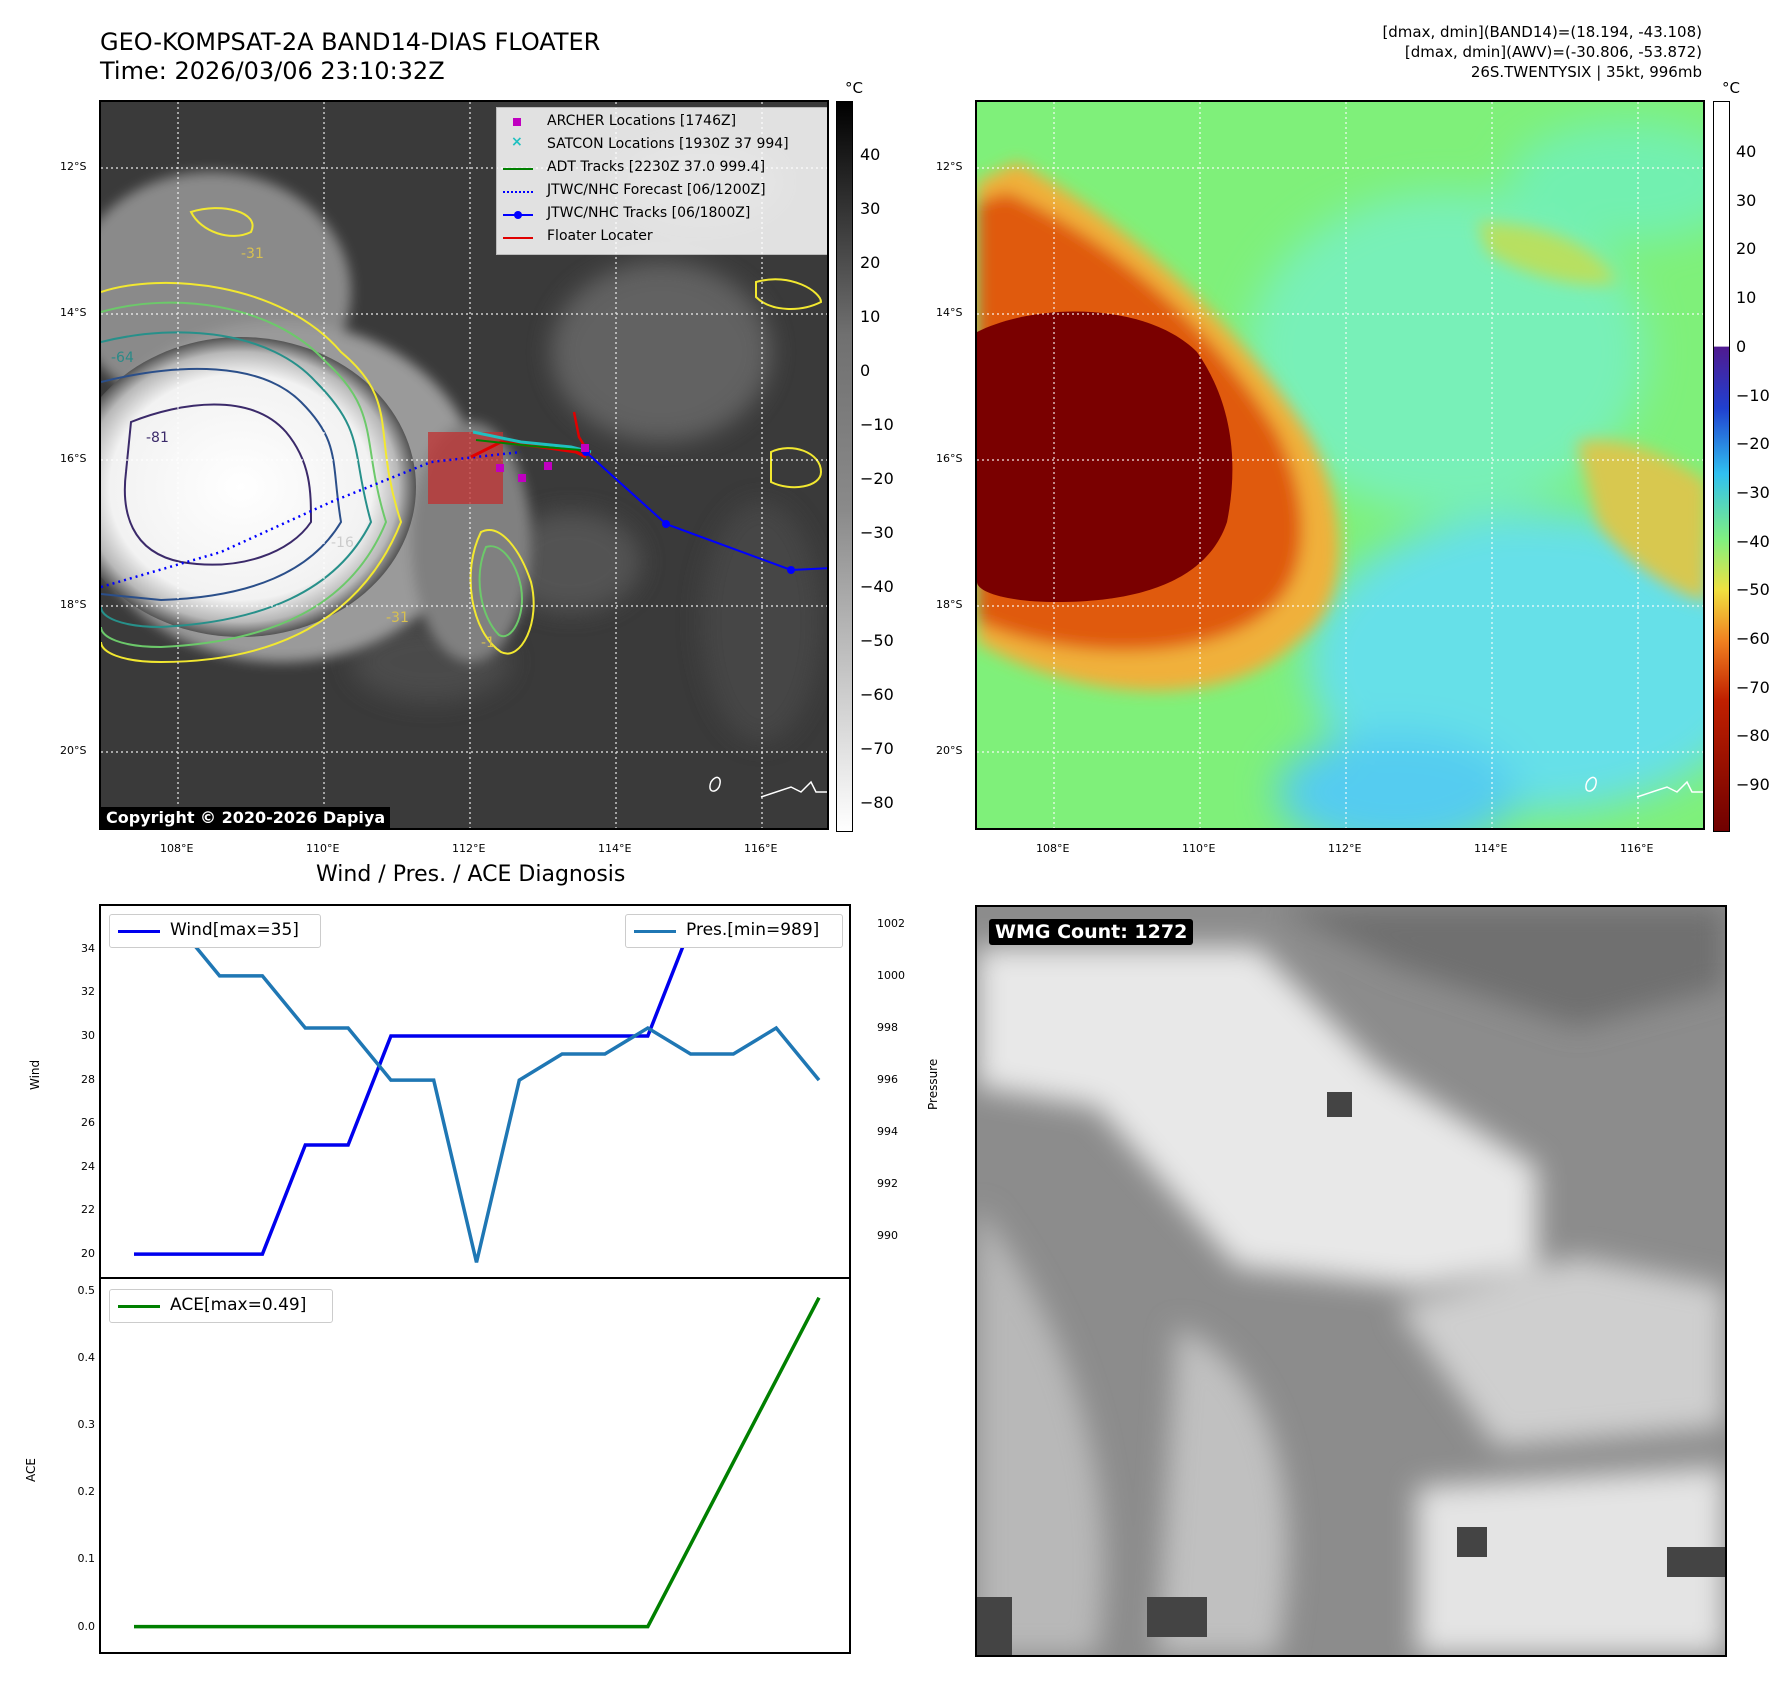 The height and width of the screenshot is (1690, 1792). I want to click on legend-label-tracks: JTWC/NHC Tracks [06/1800Z], so click(649, 213).